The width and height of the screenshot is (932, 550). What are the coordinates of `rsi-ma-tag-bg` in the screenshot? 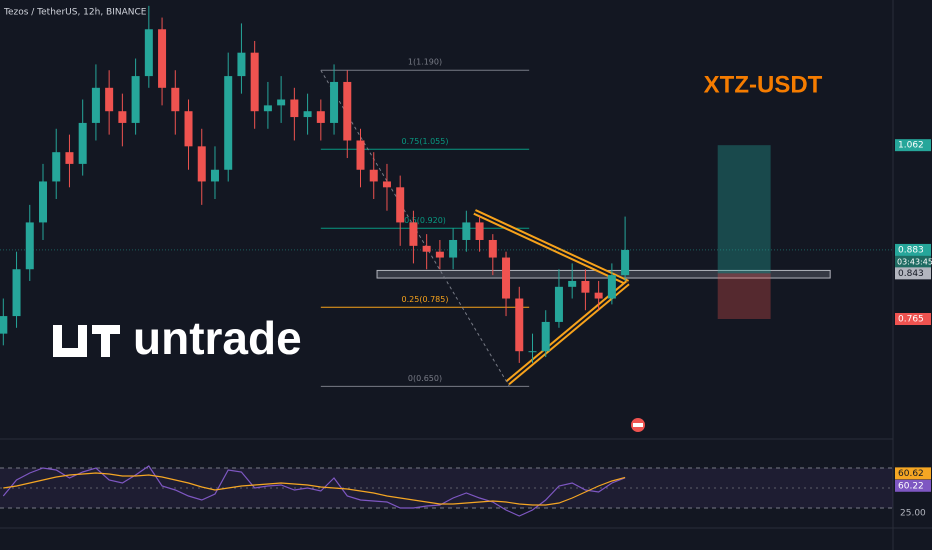 It's located at (913, 473).